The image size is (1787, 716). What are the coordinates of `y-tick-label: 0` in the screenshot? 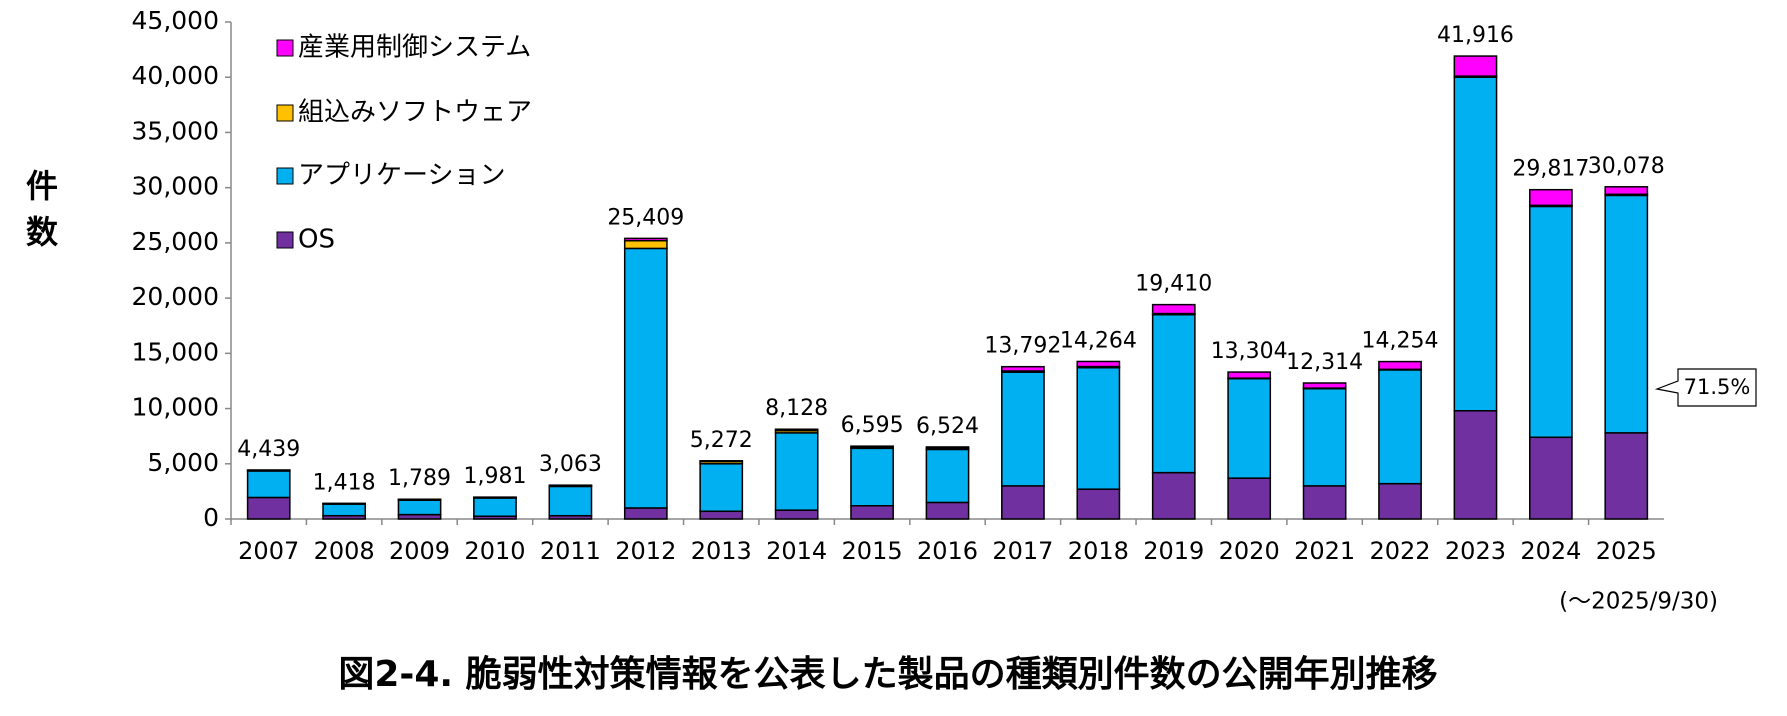 It's located at (211, 517).